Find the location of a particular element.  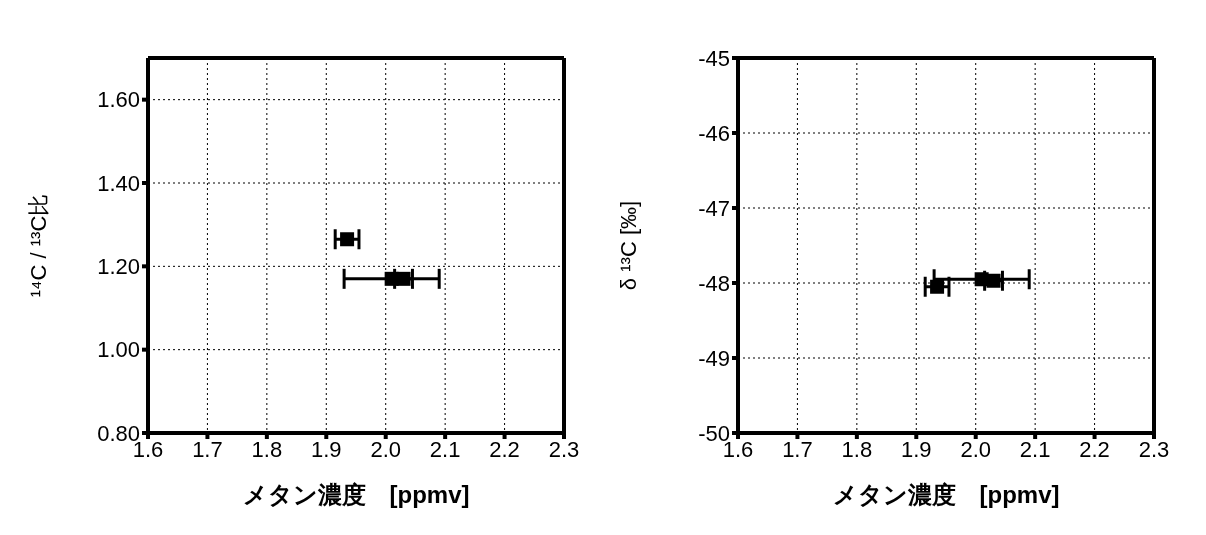

y-tick-label: -45 is located at coordinates (714, 58).